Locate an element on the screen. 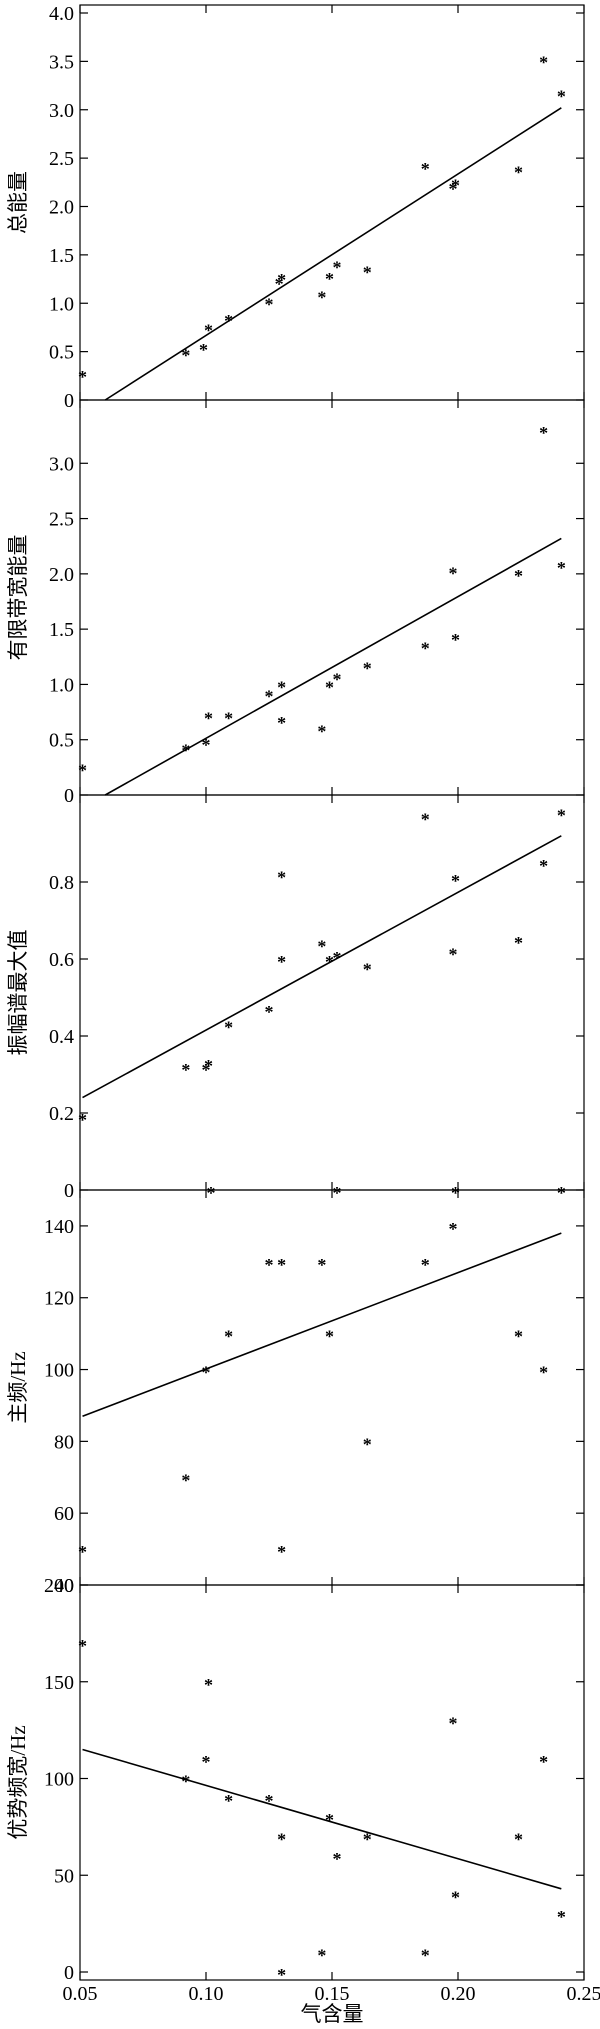 This screenshot has width=600, height=2029. y-tick-label: 80 is located at coordinates (64, 1442).